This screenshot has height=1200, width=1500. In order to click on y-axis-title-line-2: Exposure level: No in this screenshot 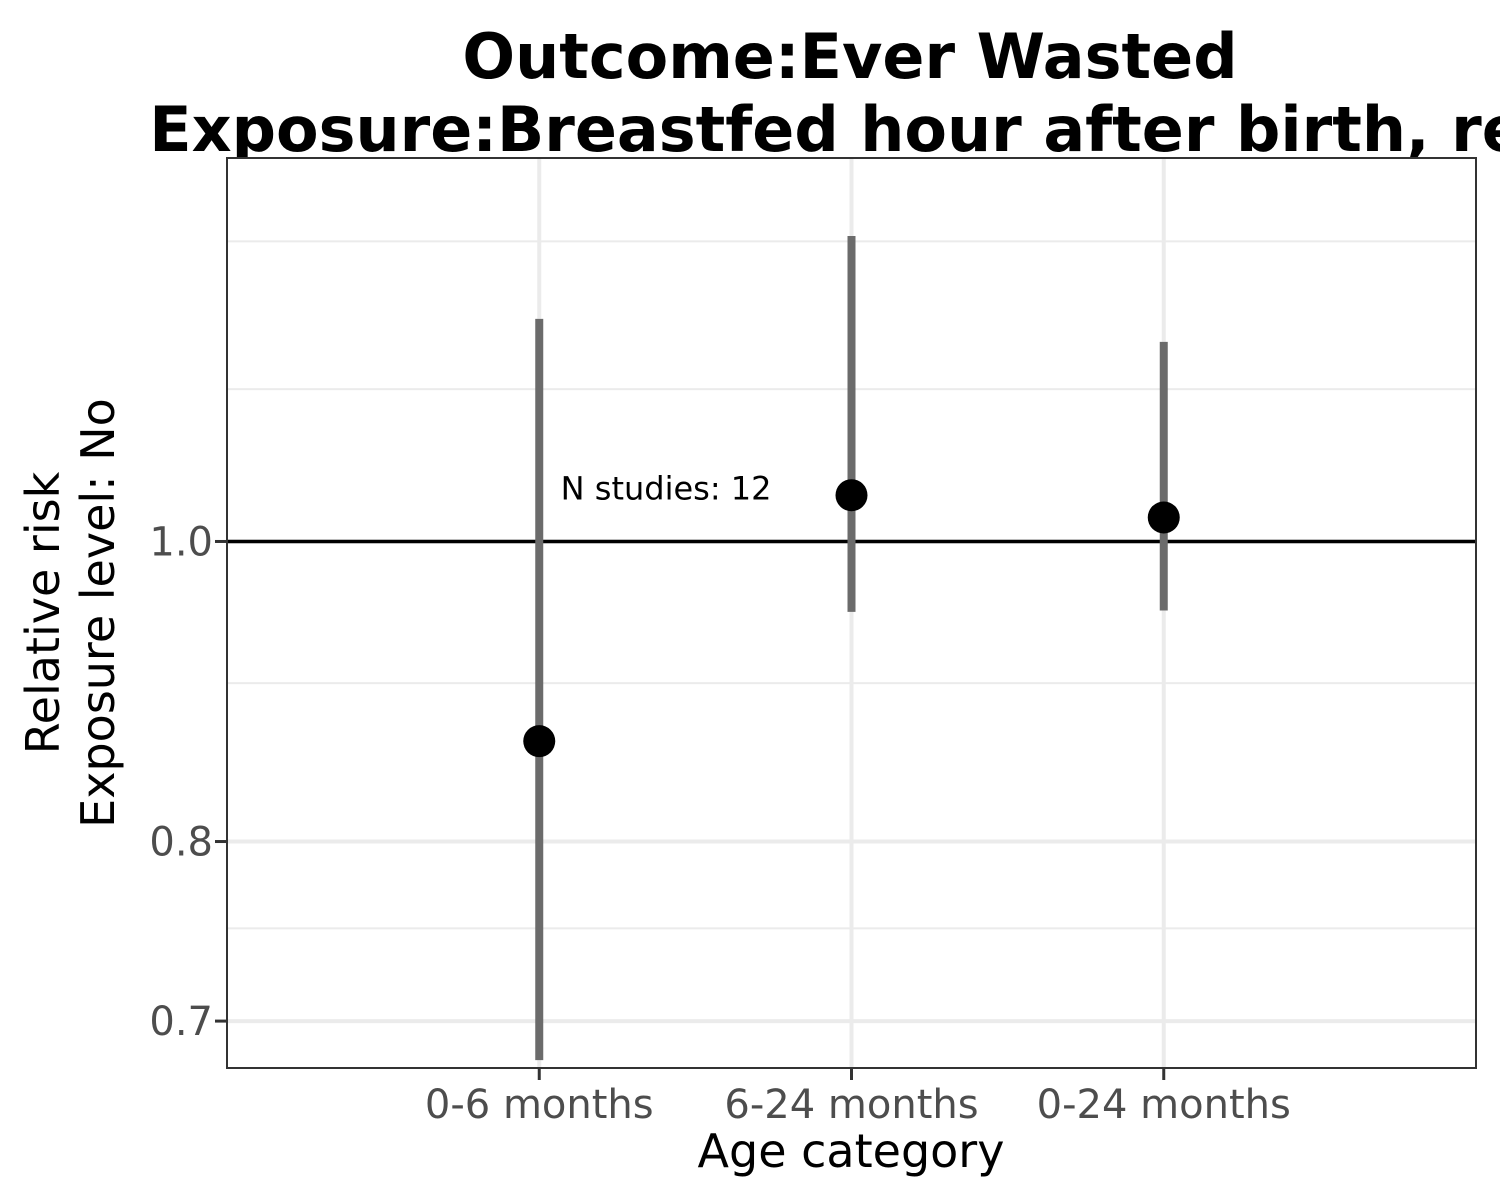, I will do `click(98, 613)`.